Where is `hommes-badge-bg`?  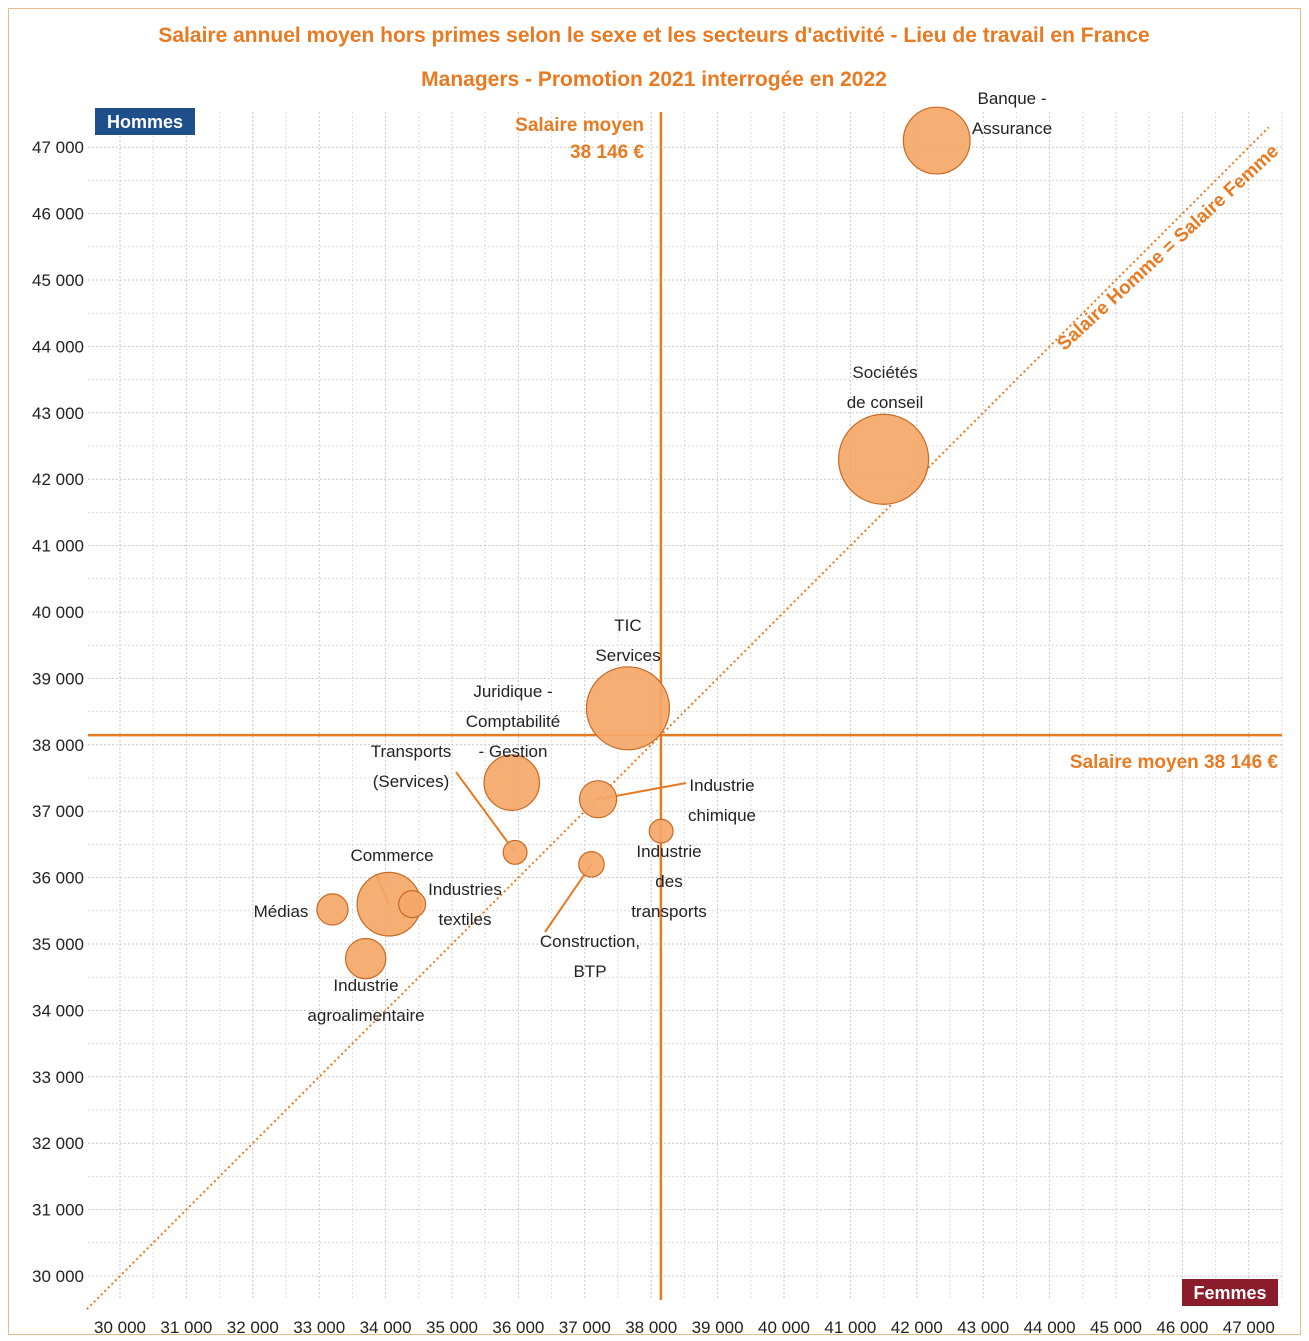
hommes-badge-bg is located at coordinates (145, 121).